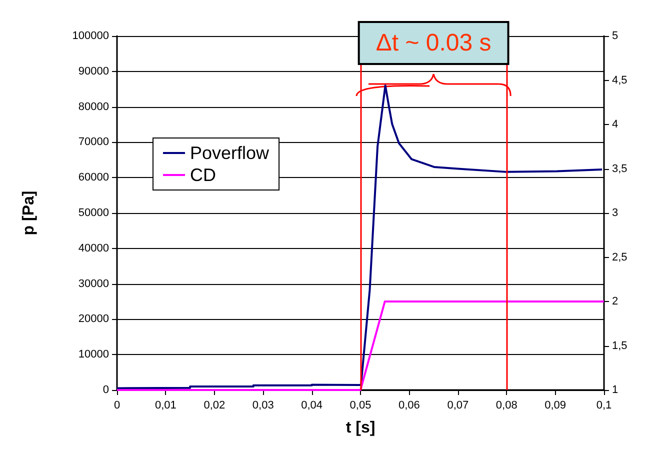  What do you see at coordinates (90, 36) in the screenshot?
I see `y-tick-label: 100000` at bounding box center [90, 36].